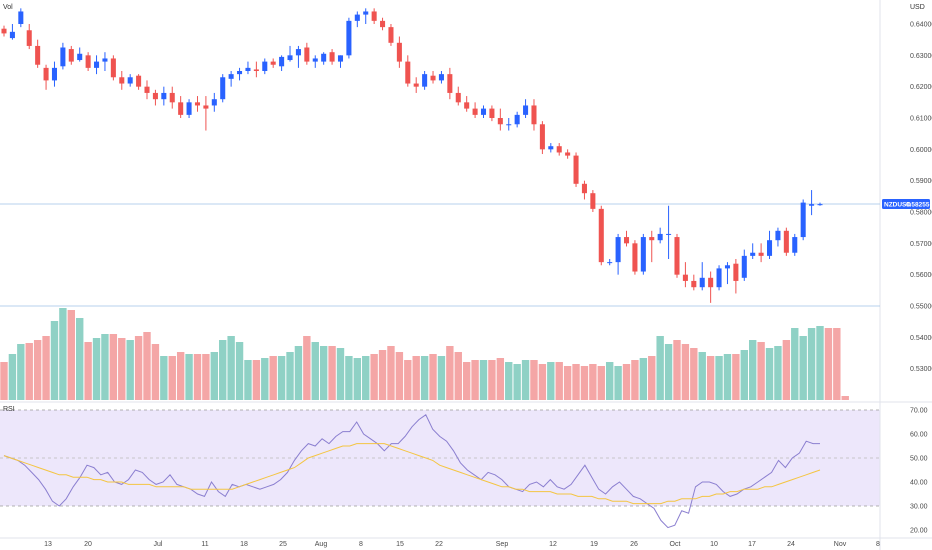 This screenshot has width=932, height=550. Describe the element at coordinates (158, 544) in the screenshot. I see `time-tick-label: Jul` at that location.